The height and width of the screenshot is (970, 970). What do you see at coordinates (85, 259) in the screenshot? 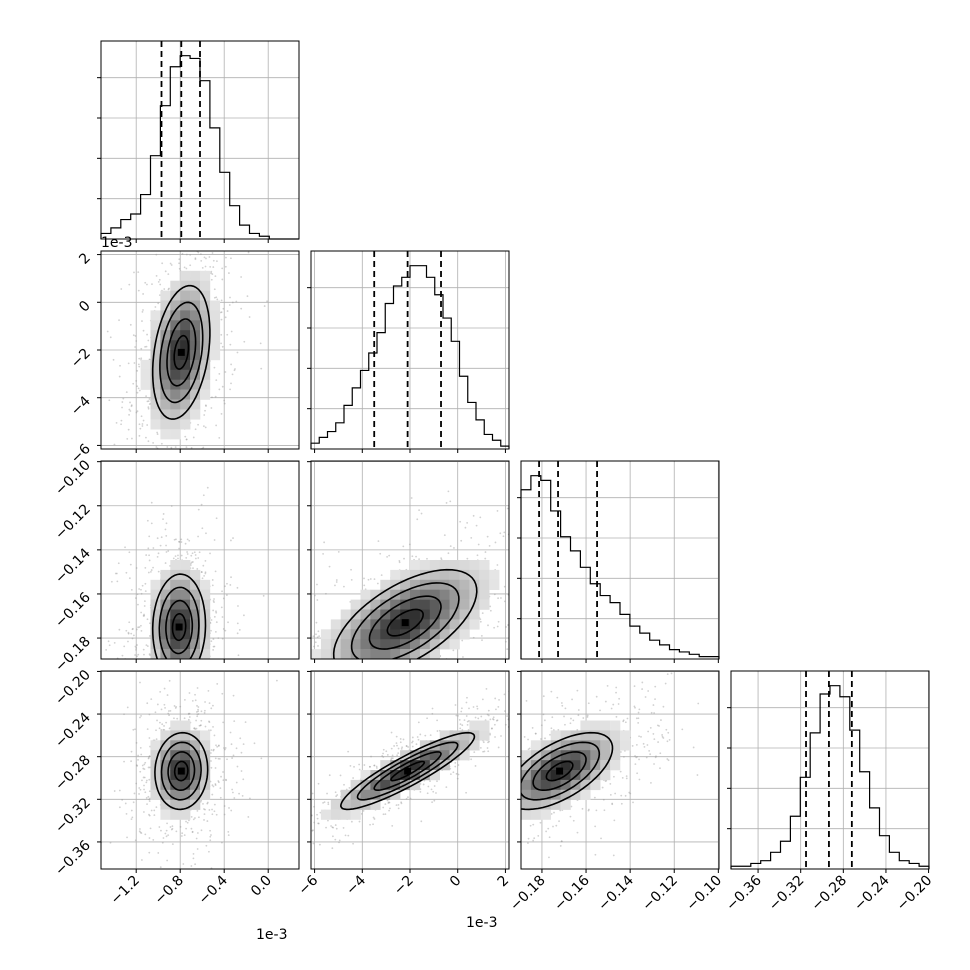
I see `y-tick-label: 2` at bounding box center [85, 259].